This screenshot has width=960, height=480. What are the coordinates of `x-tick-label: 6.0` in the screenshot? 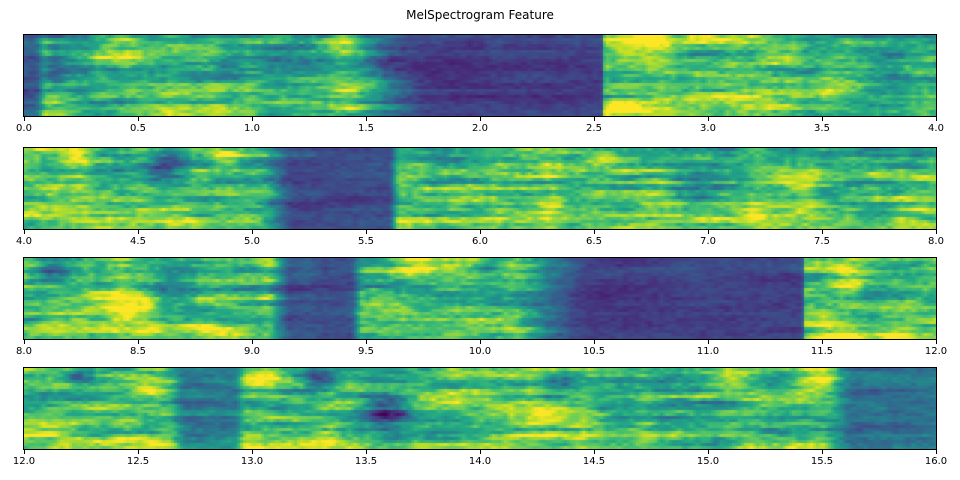 It's located at (480, 241).